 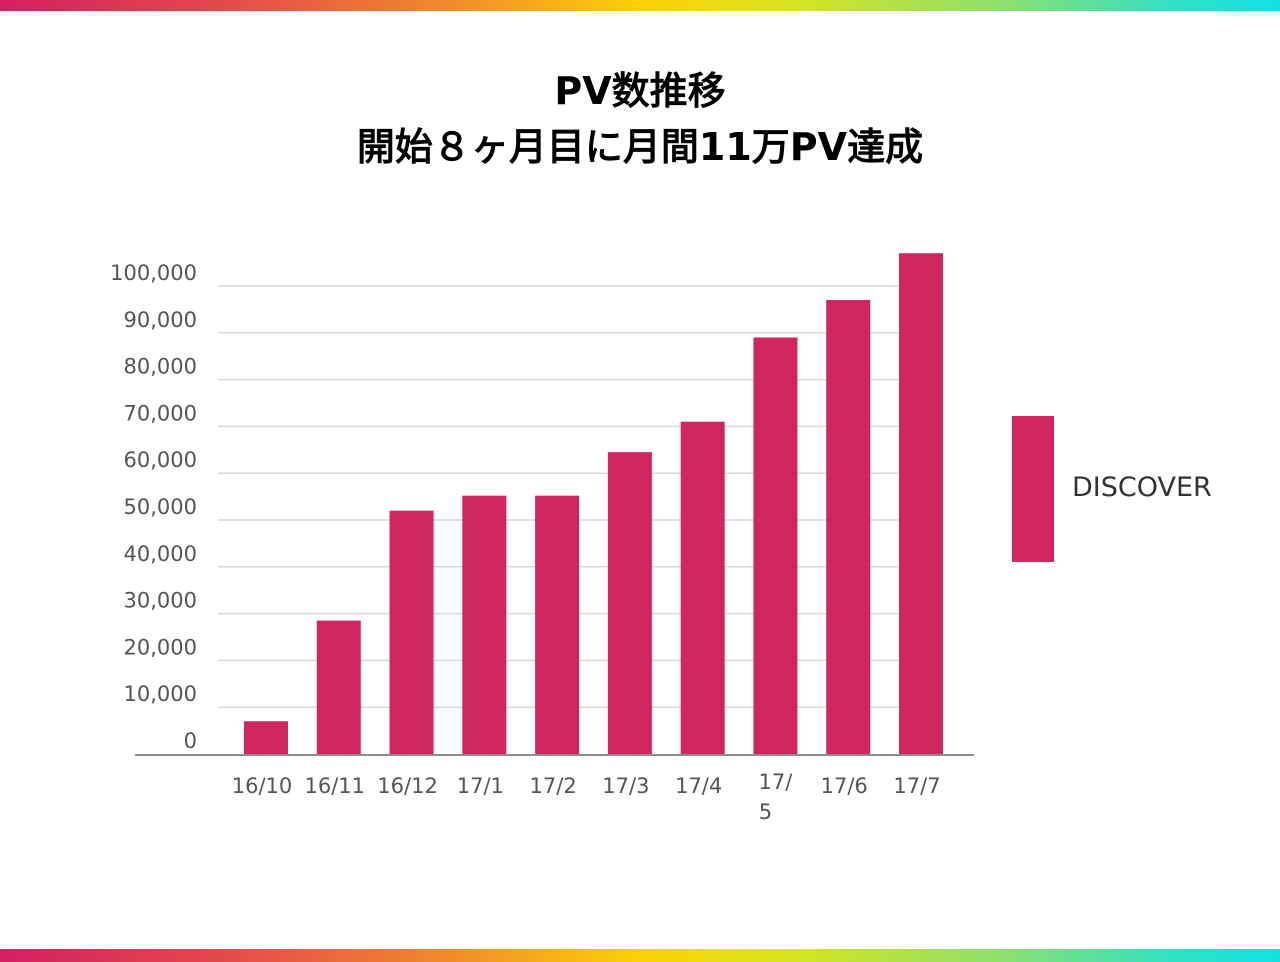 I want to click on x-tick-label: 17/2, so click(x=553, y=786).